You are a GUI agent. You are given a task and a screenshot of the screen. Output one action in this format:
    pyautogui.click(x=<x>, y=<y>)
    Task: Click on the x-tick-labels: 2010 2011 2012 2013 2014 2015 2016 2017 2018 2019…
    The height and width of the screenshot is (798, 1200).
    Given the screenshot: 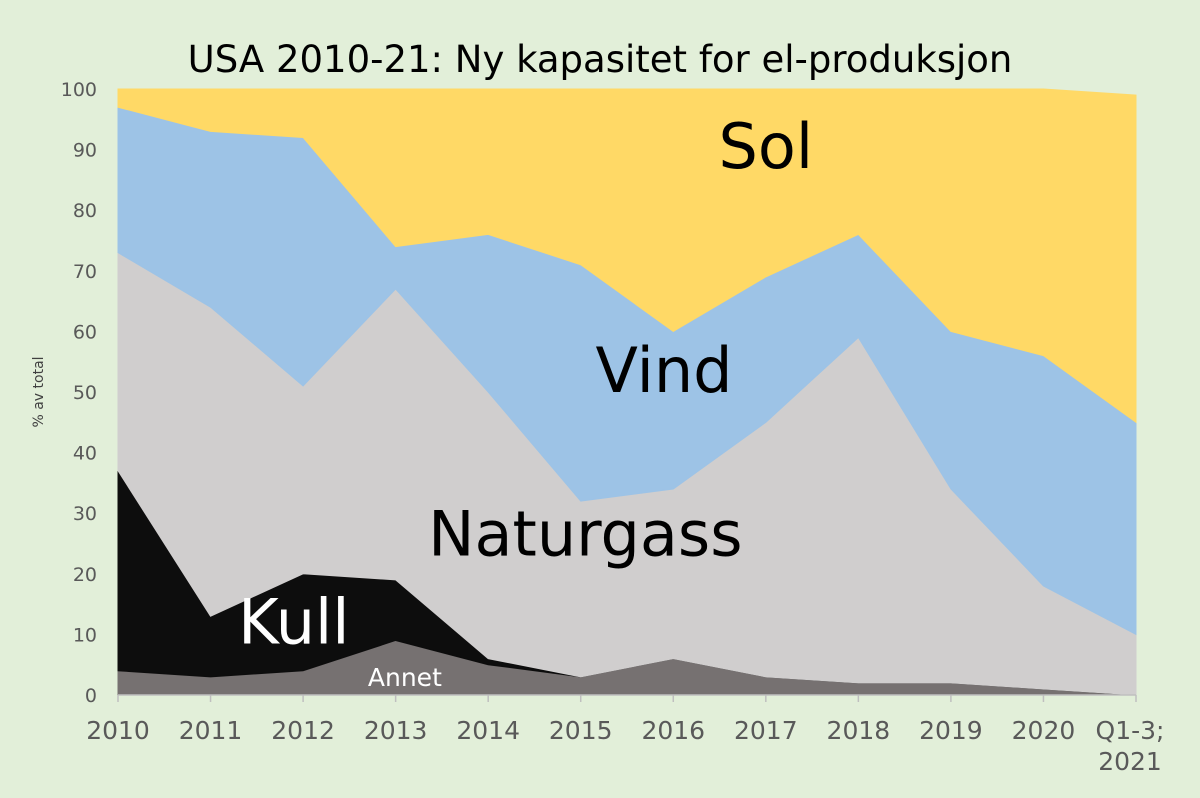 What is the action you would take?
    pyautogui.click(x=625, y=735)
    